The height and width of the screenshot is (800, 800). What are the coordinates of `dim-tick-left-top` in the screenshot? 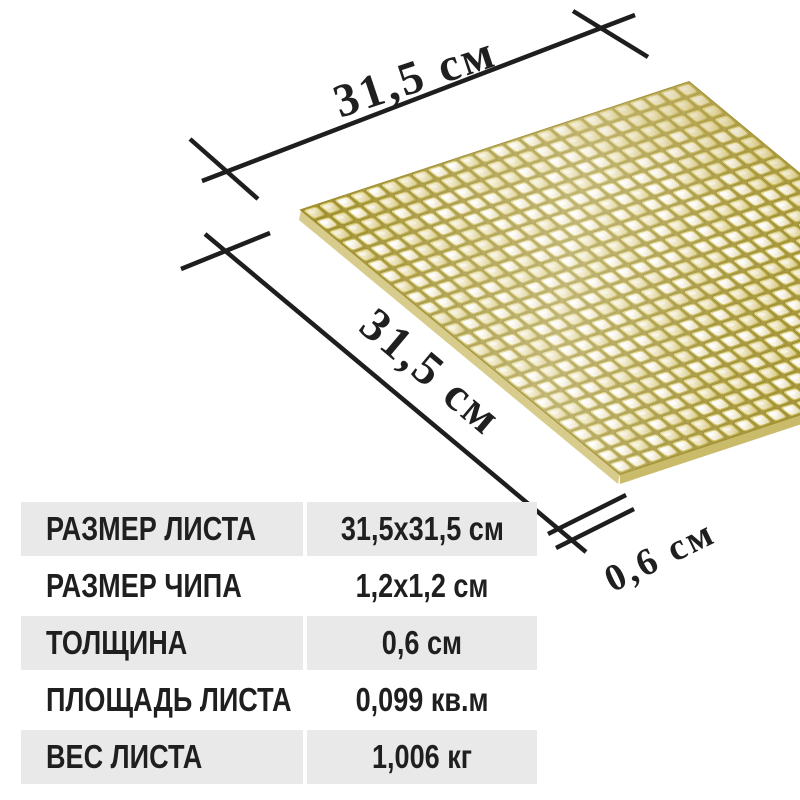 It's located at (225, 251).